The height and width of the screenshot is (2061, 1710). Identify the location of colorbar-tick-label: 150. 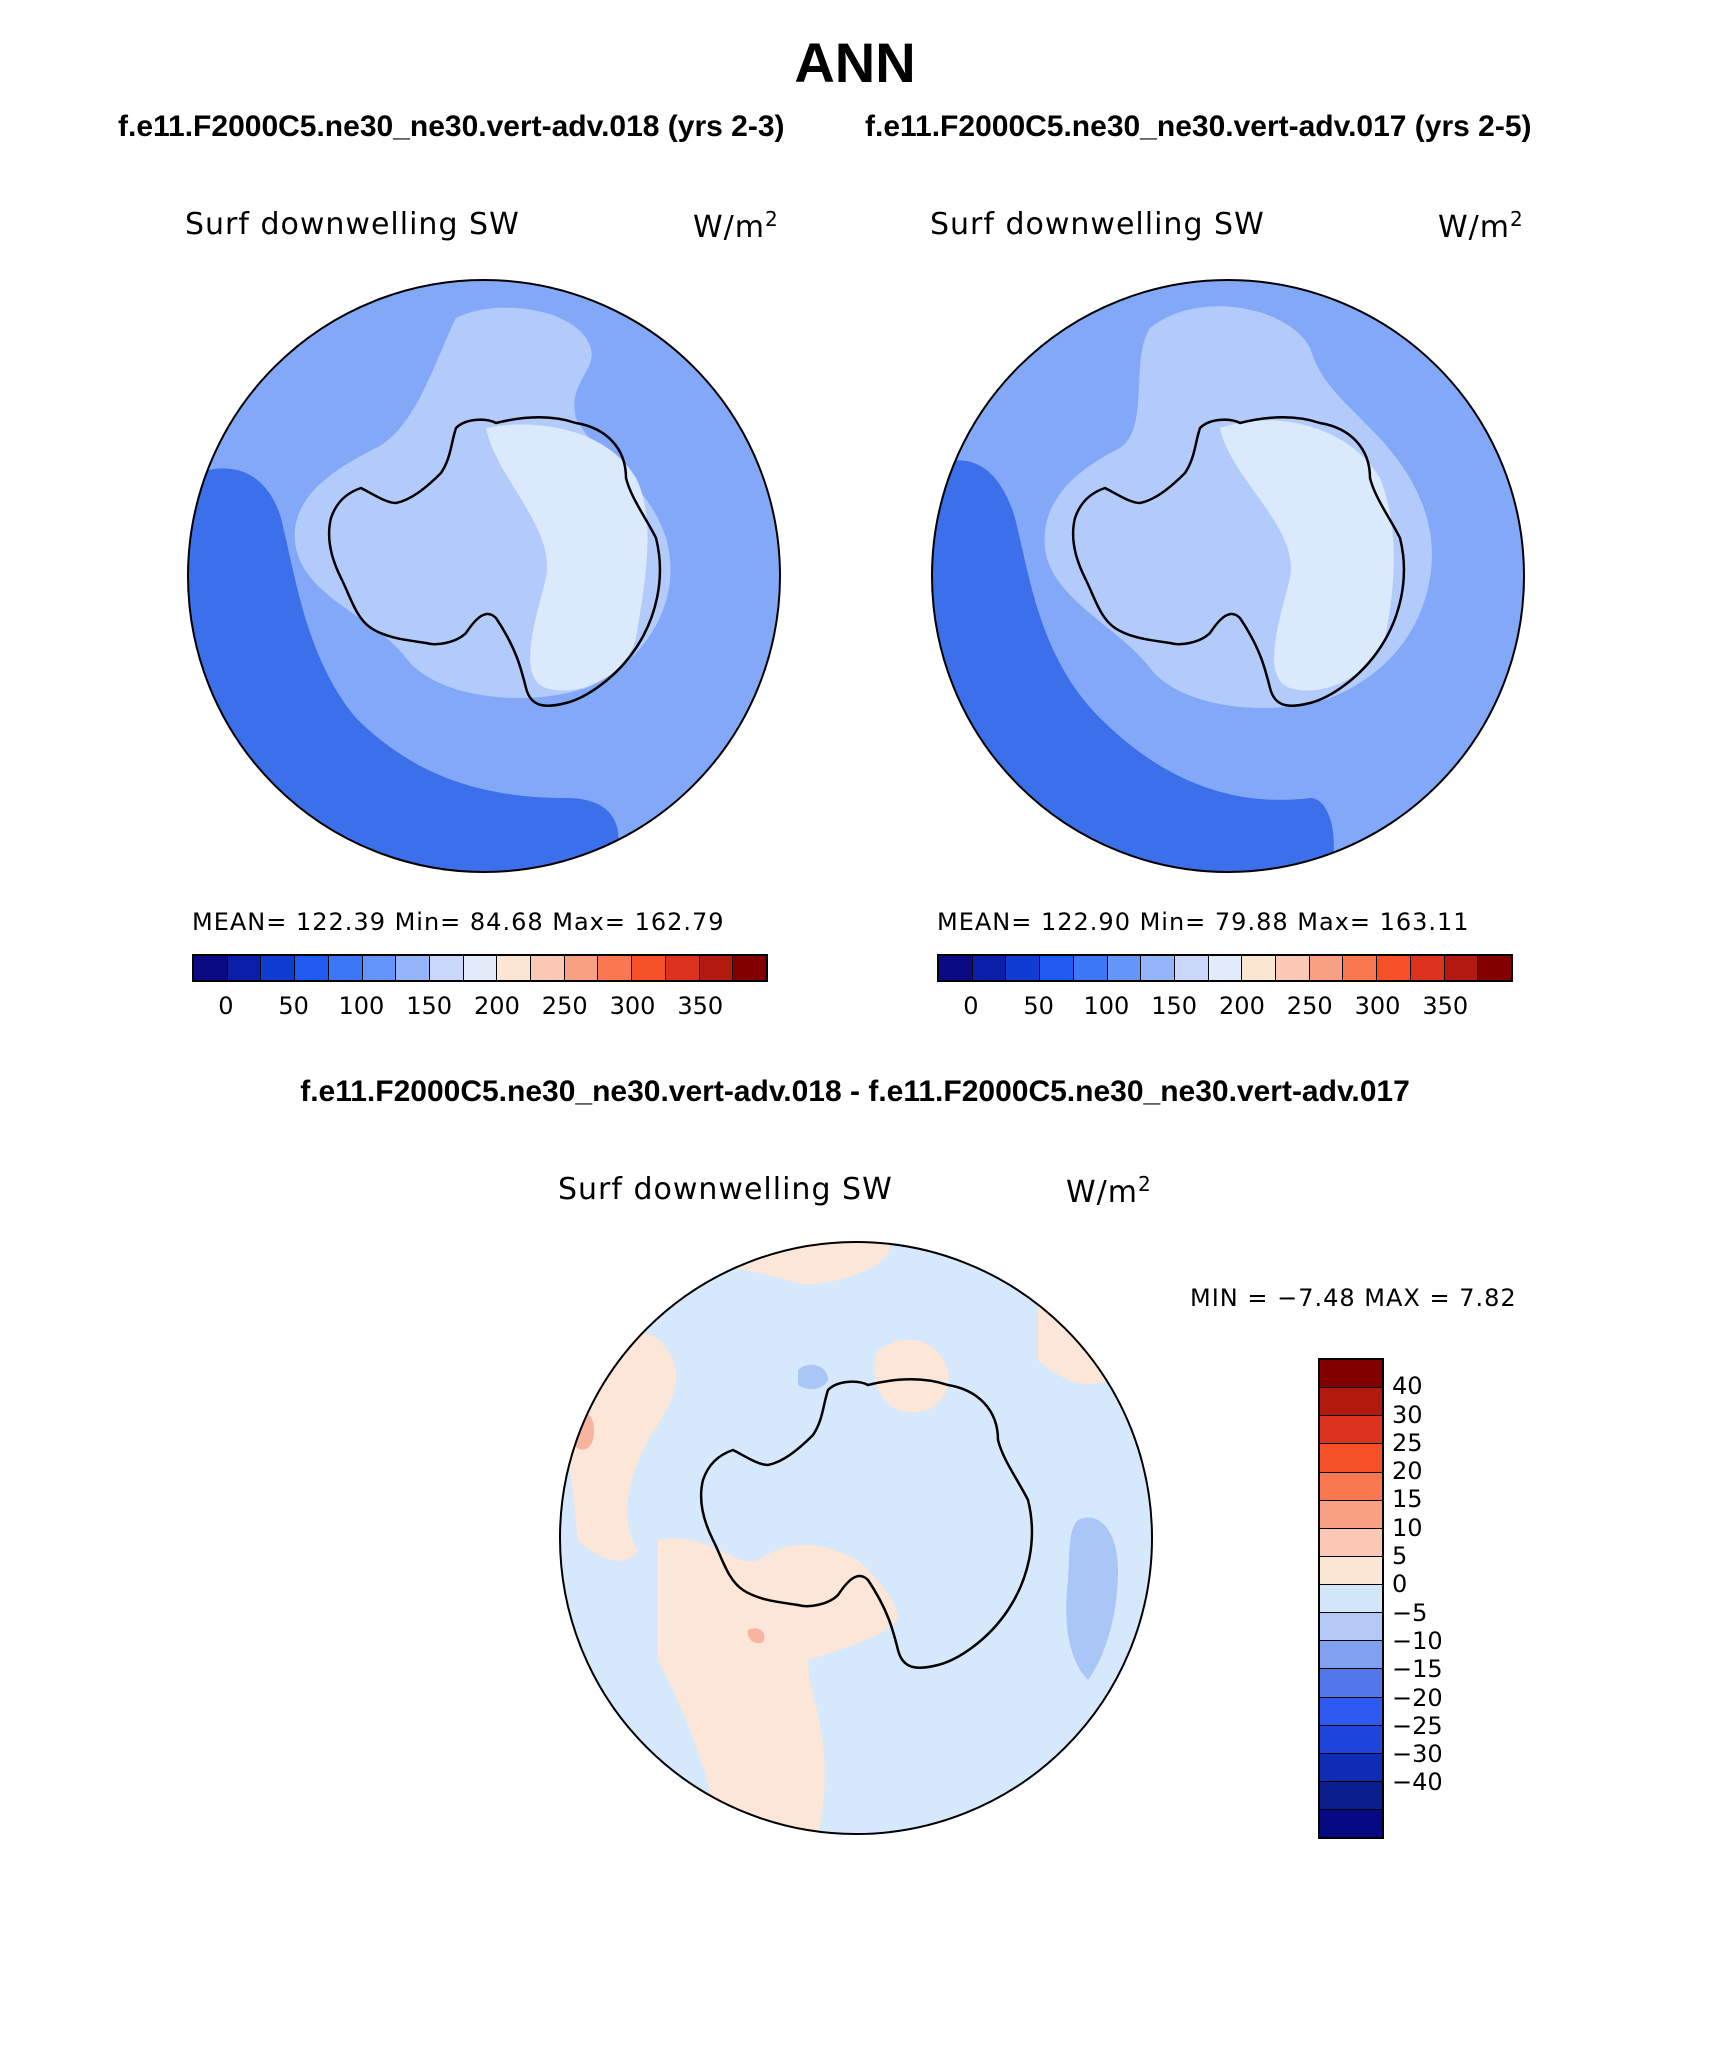
(1174, 1006).